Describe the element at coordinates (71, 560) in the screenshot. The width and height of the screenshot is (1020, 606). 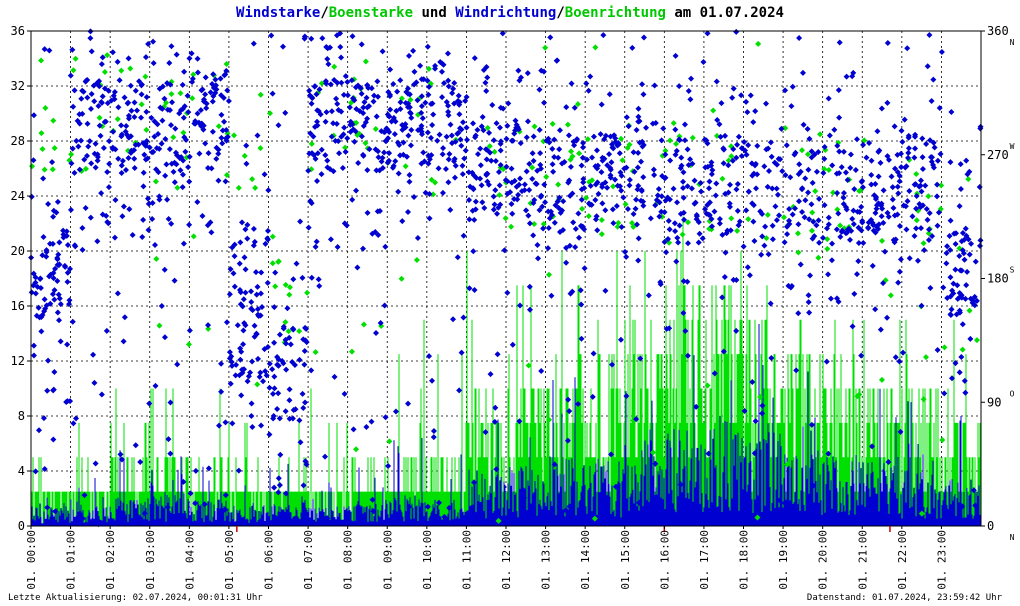
I see `x-tick-label: 01. 01:00` at that location.